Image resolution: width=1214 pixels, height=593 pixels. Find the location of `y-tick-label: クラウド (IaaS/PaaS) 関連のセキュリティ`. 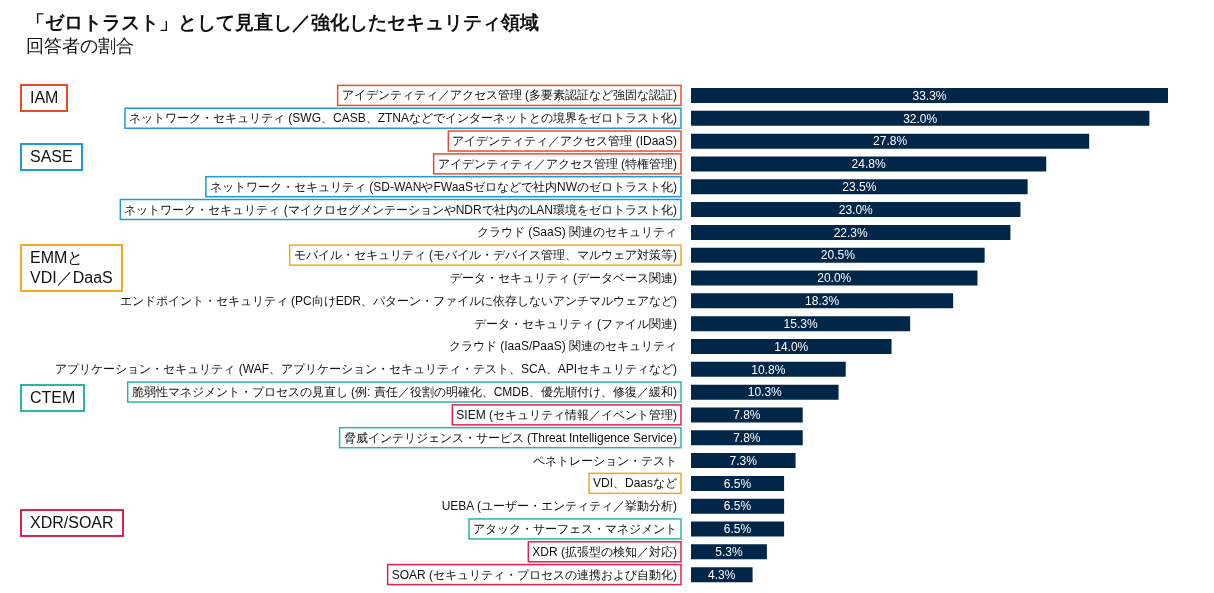

y-tick-label: クラウド (IaaS/PaaS) 関連のセキュリティ is located at coordinates (562, 346).